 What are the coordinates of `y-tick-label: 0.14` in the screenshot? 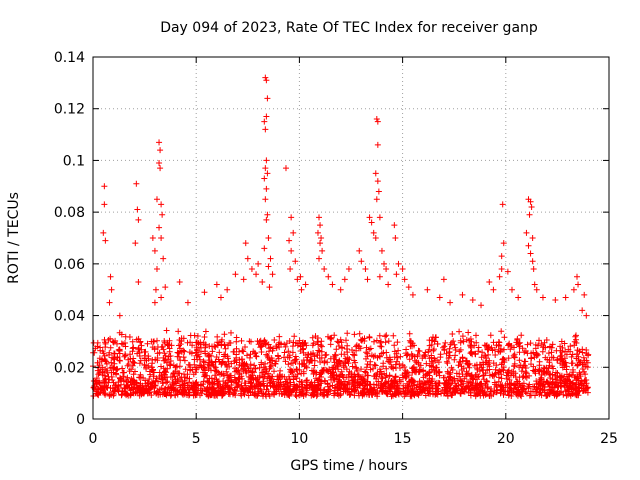 It's located at (69, 58).